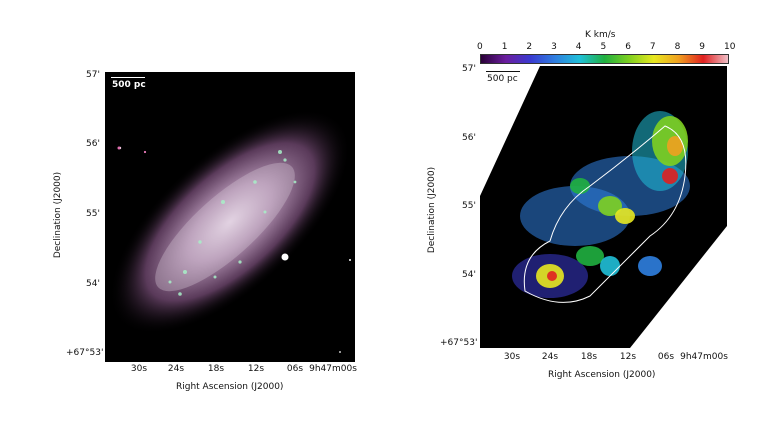 The height and width of the screenshot is (427, 784). Describe the element at coordinates (554, 47) in the screenshot. I see `colorbar-tick: 3` at that location.